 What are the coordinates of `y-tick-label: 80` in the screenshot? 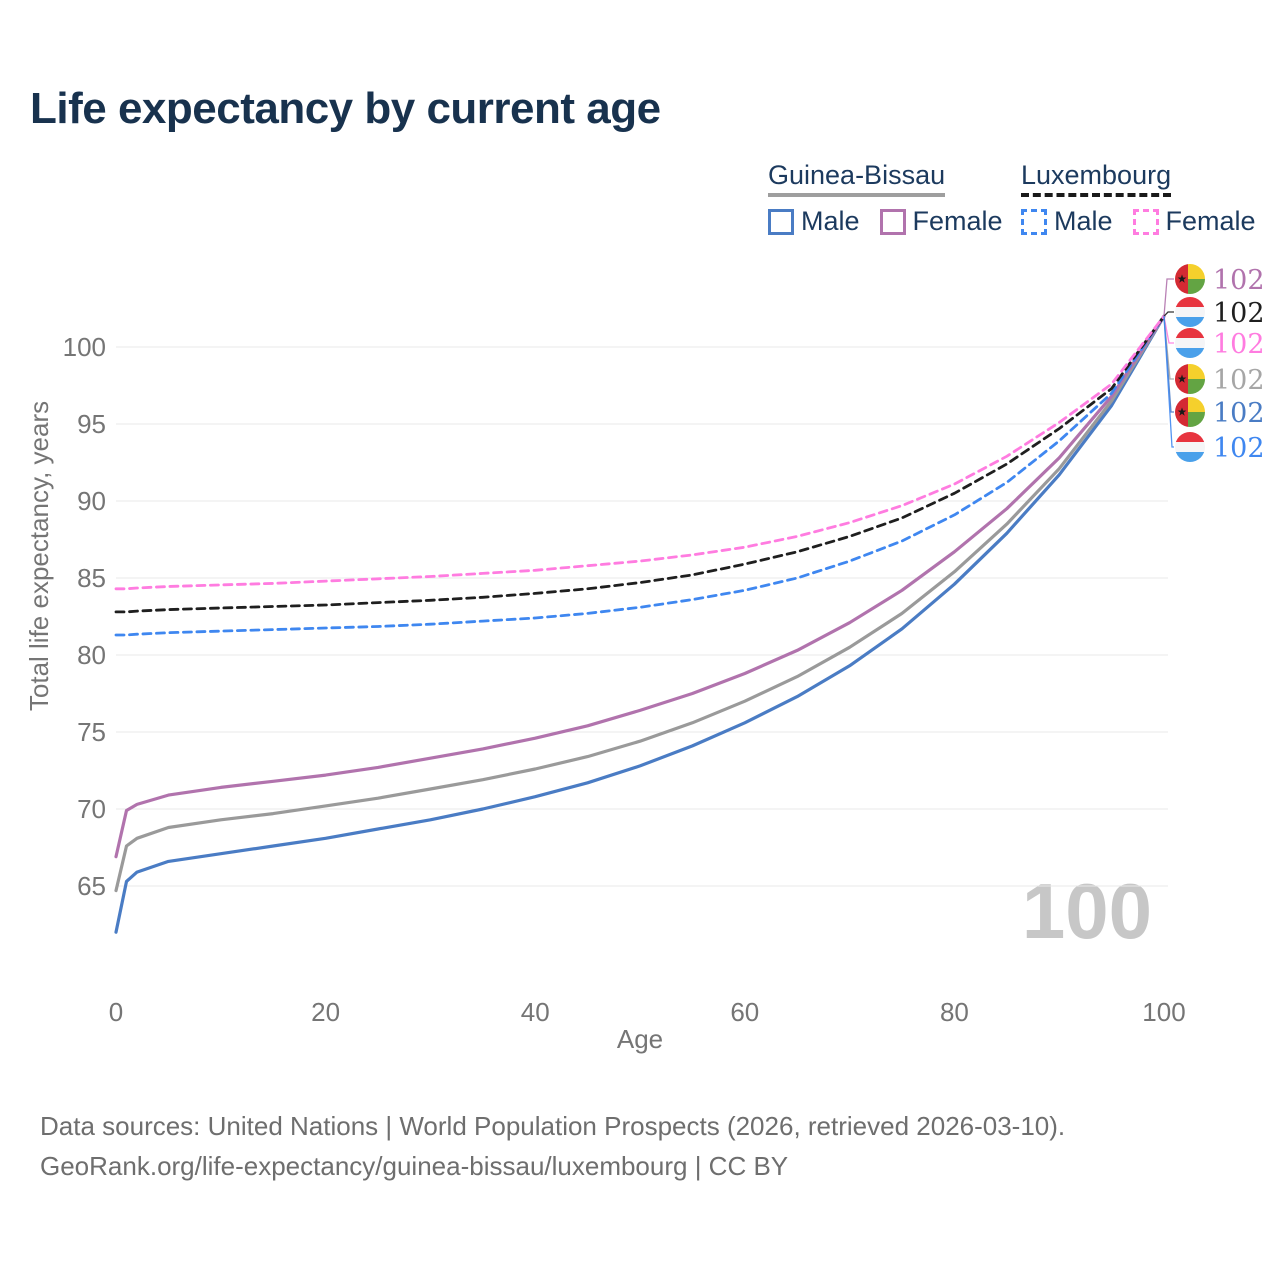 It's located at (91, 655).